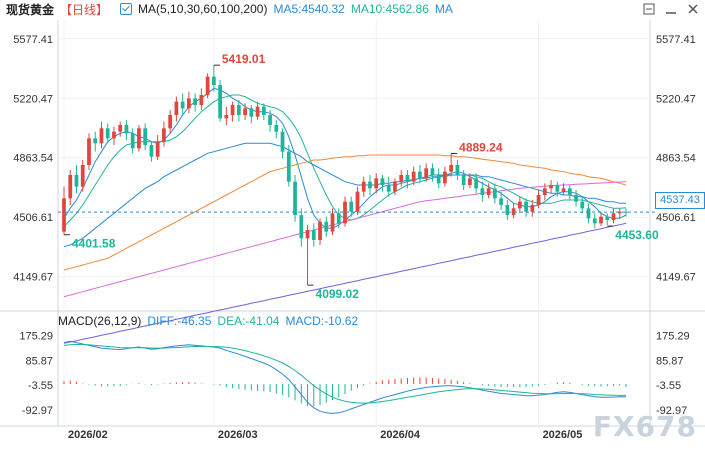  I want to click on annotation-label: 4453.60, so click(637, 235).